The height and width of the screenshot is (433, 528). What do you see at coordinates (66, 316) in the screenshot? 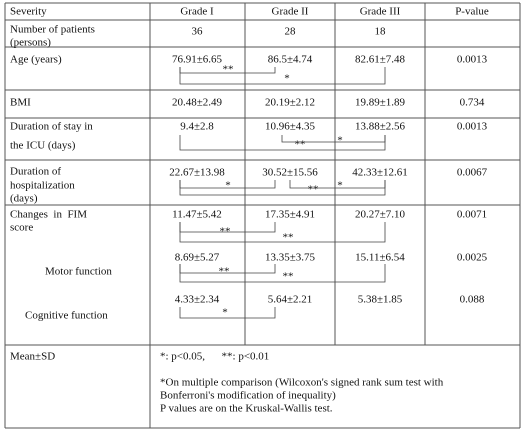
I see `row-label: Cognitive function` at bounding box center [66, 316].